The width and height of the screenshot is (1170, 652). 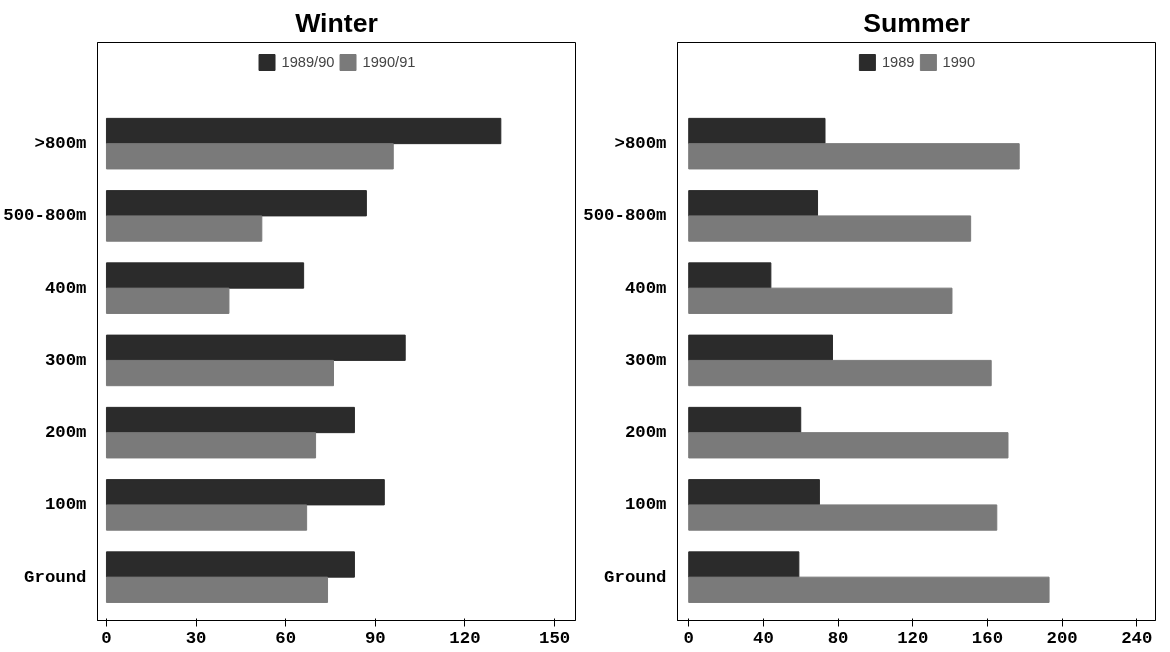 What do you see at coordinates (308, 62) in the screenshot?
I see `legend-label: 1989/90` at bounding box center [308, 62].